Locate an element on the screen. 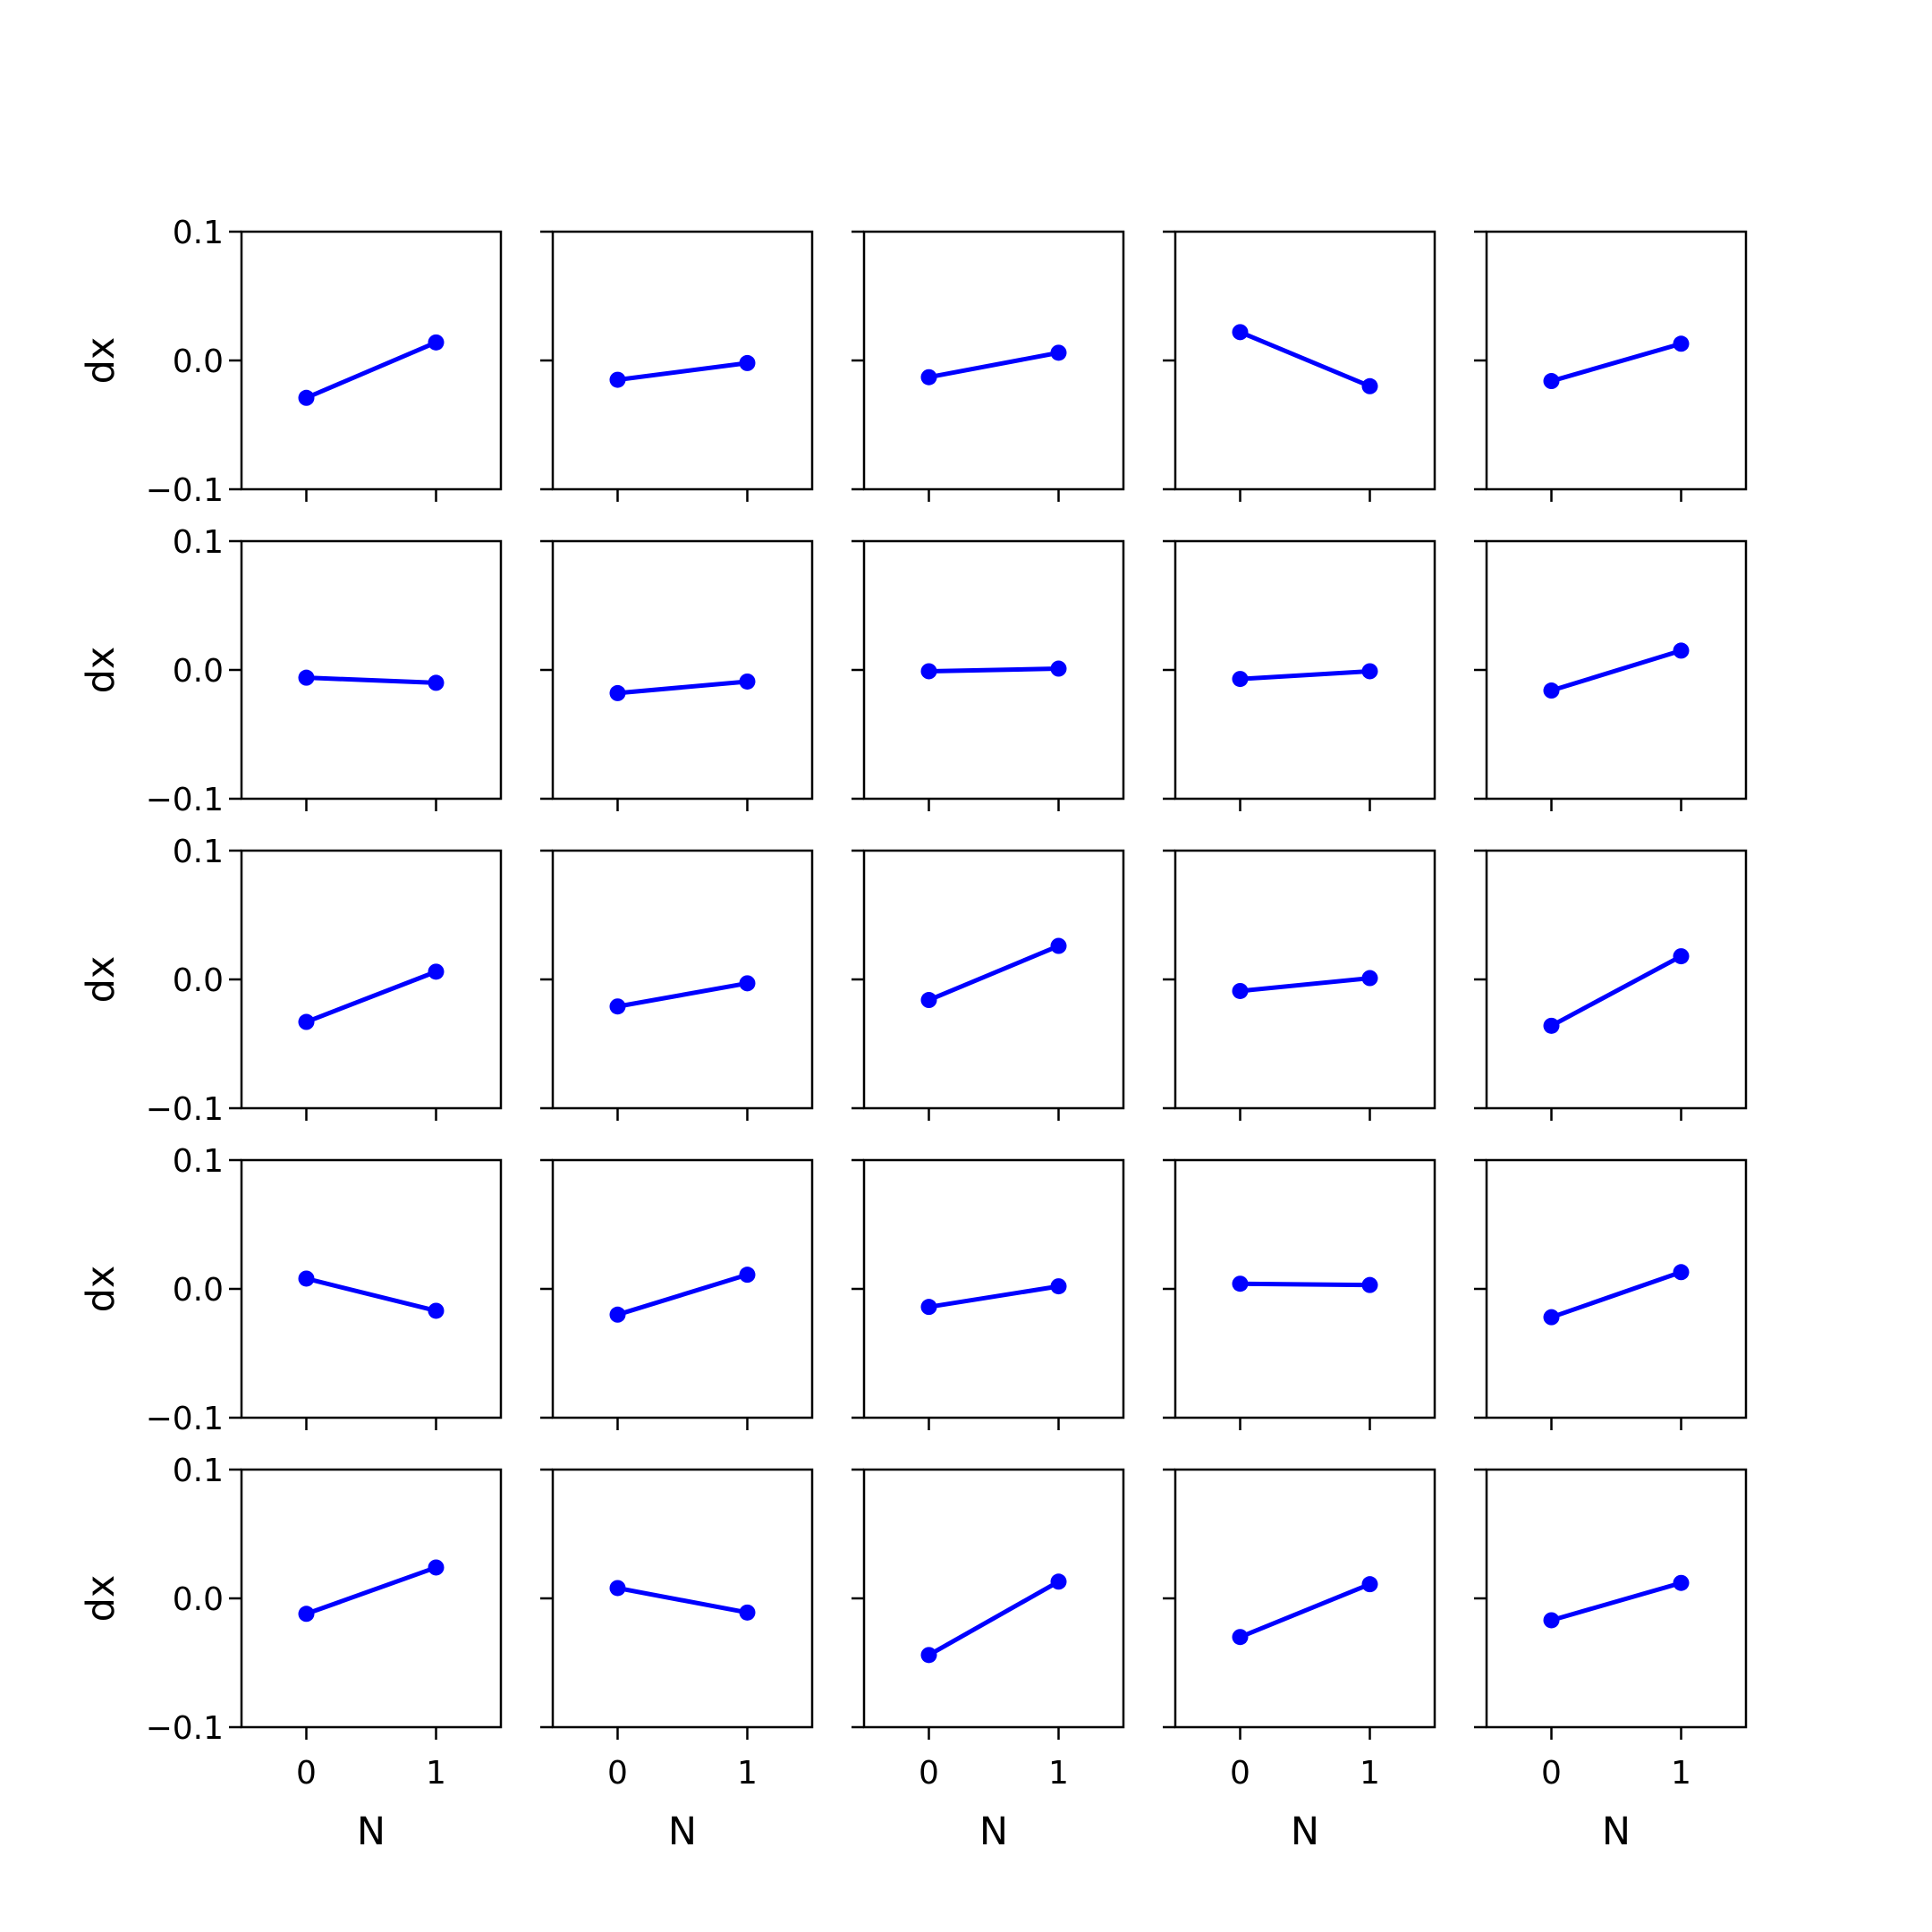 This screenshot has width=1932, height=1932. subplot-r4-c1: 0.1 0.0 −0.1 dx is located at coordinates (291, 1290).